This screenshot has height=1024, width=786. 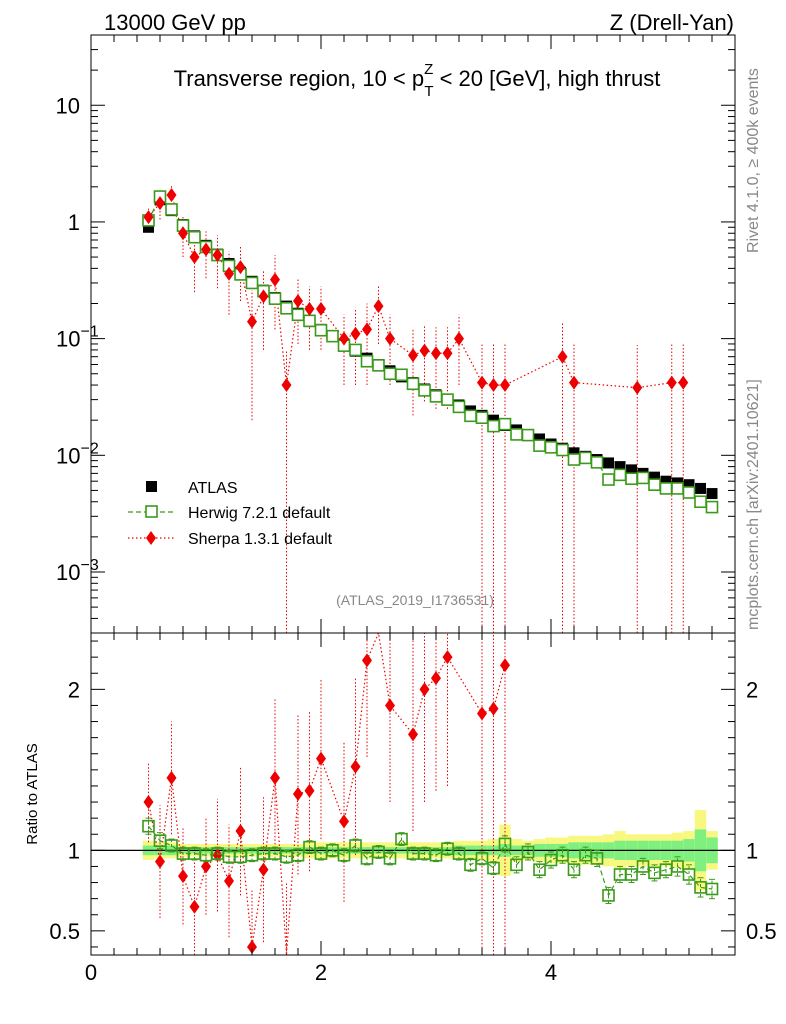 I want to click on legend-sherpa-label: Sherpa 1.3.1 default, so click(x=260, y=539).